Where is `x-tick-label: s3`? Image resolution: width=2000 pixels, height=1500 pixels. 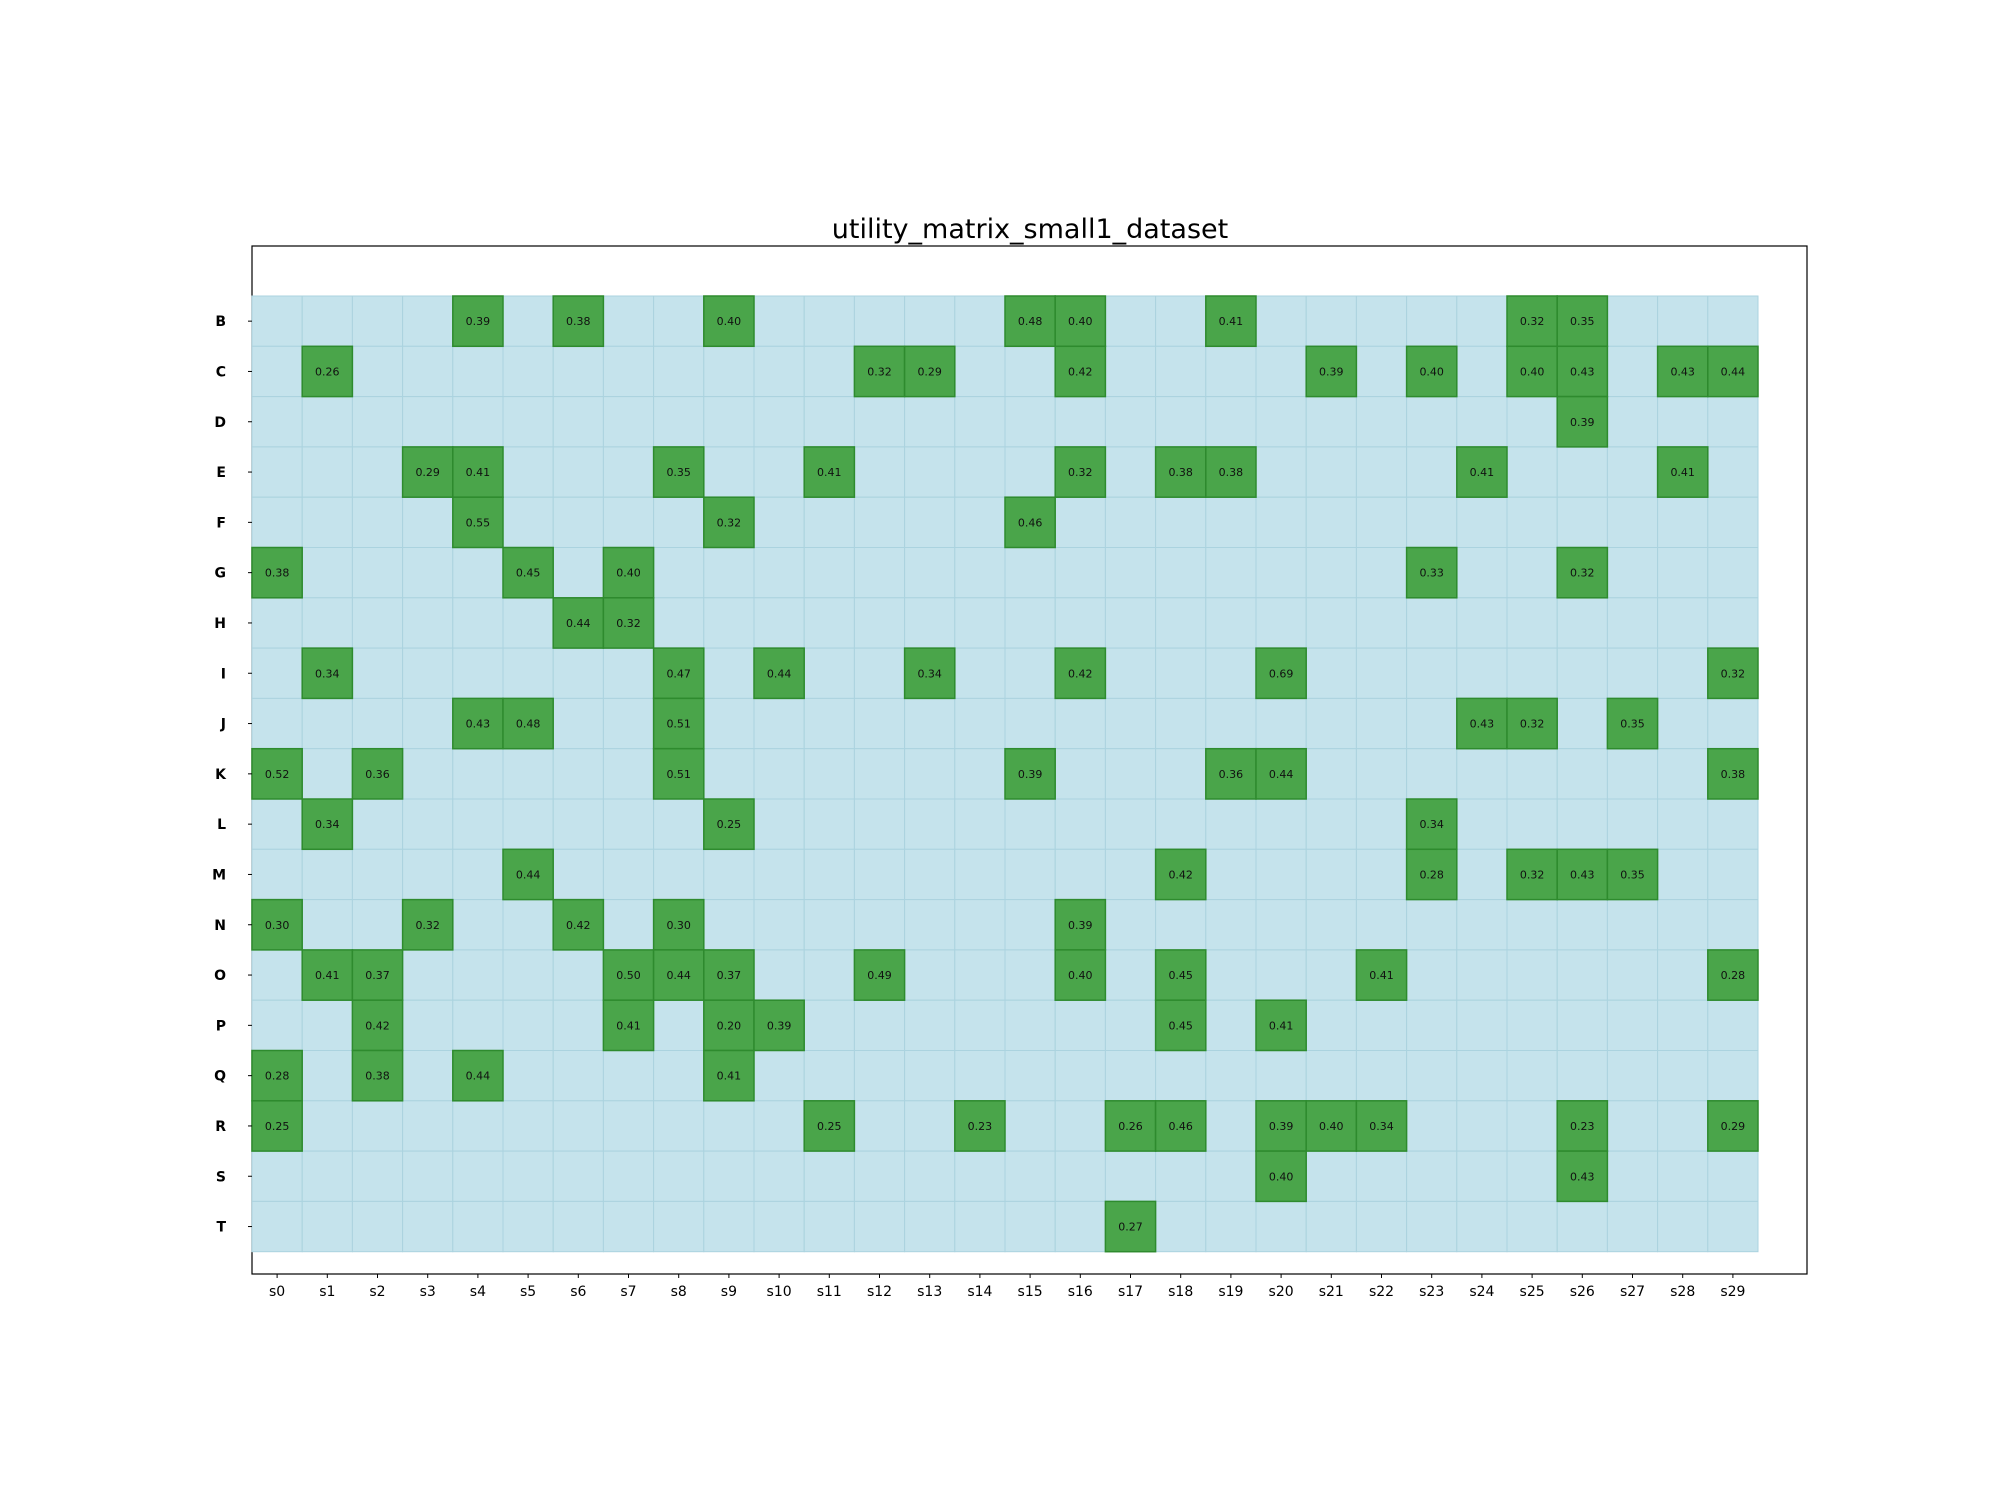
x-tick-label: s3 is located at coordinates (428, 1292).